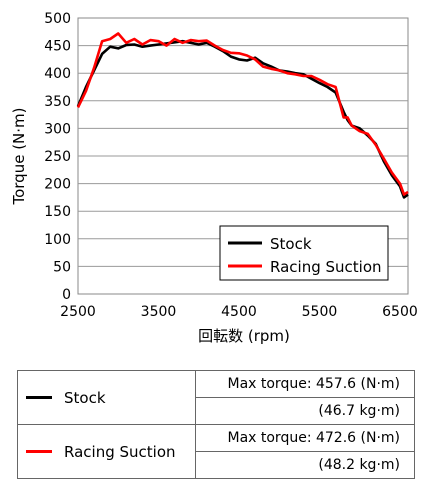  What do you see at coordinates (57, 212) in the screenshot?
I see `y-tick-label: 150` at bounding box center [57, 212].